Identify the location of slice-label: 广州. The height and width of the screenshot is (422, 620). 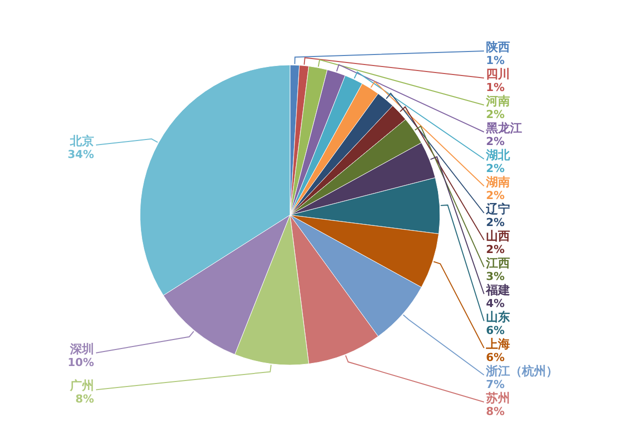
(81, 385).